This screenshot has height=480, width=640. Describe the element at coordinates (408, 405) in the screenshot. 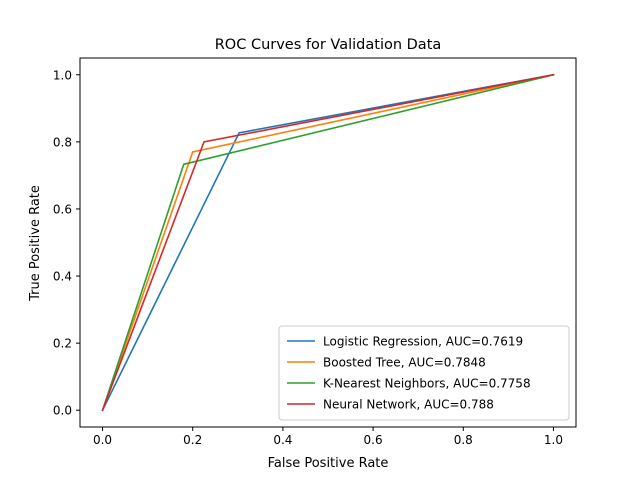

I see `legend-label-4: Neural Network, AUC=0.788` at that location.